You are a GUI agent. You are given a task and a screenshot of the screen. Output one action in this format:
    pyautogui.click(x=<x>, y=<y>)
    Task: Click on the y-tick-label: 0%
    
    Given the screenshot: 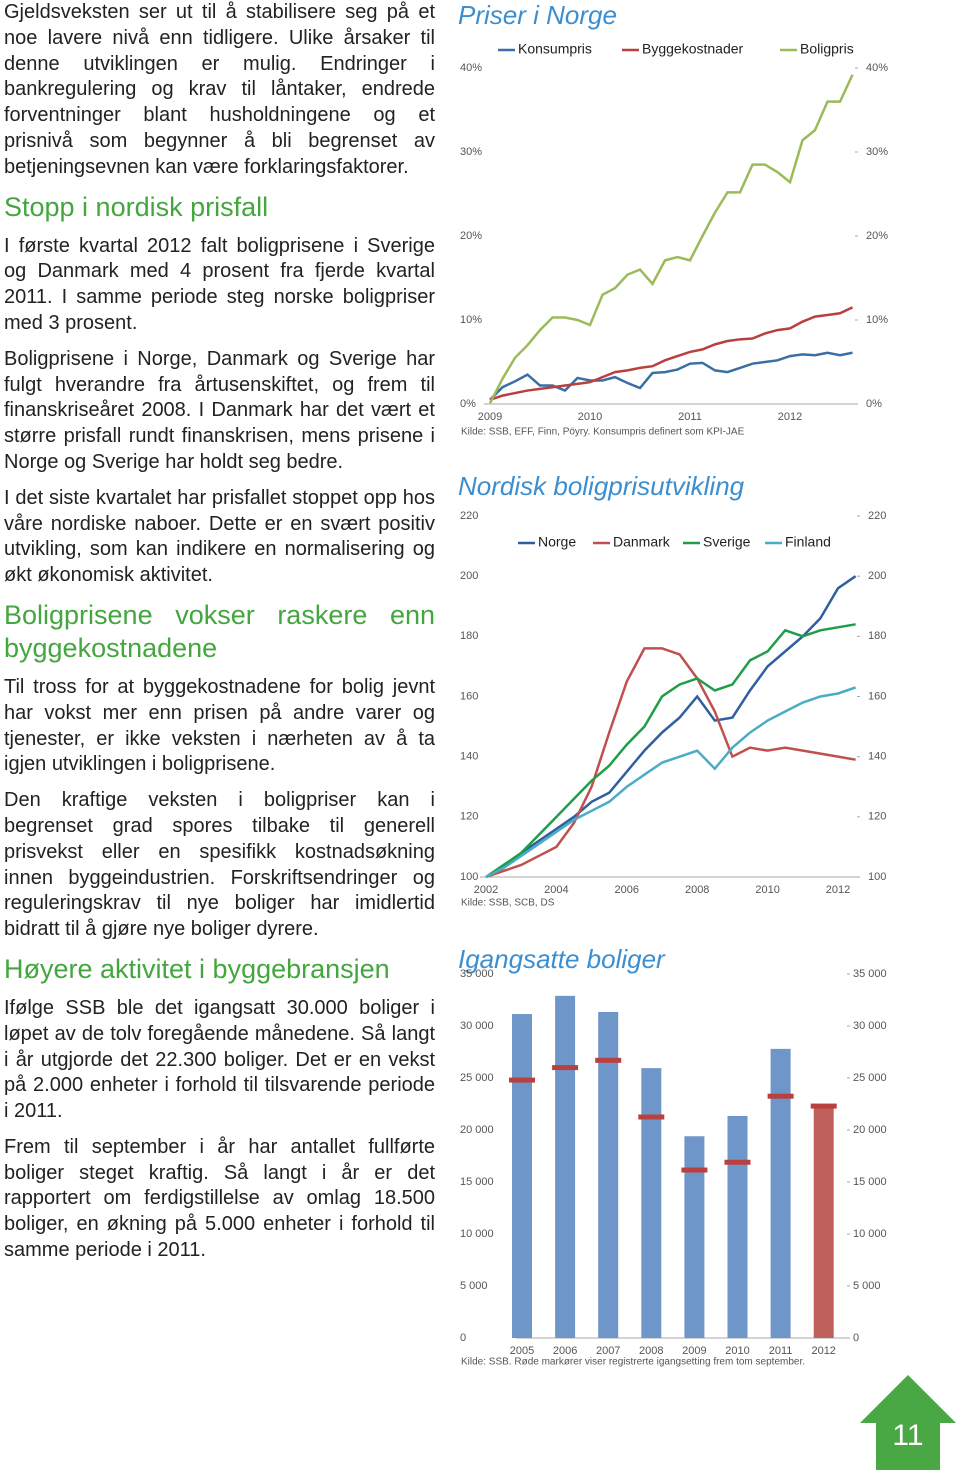 What is the action you would take?
    pyautogui.click(x=468, y=404)
    